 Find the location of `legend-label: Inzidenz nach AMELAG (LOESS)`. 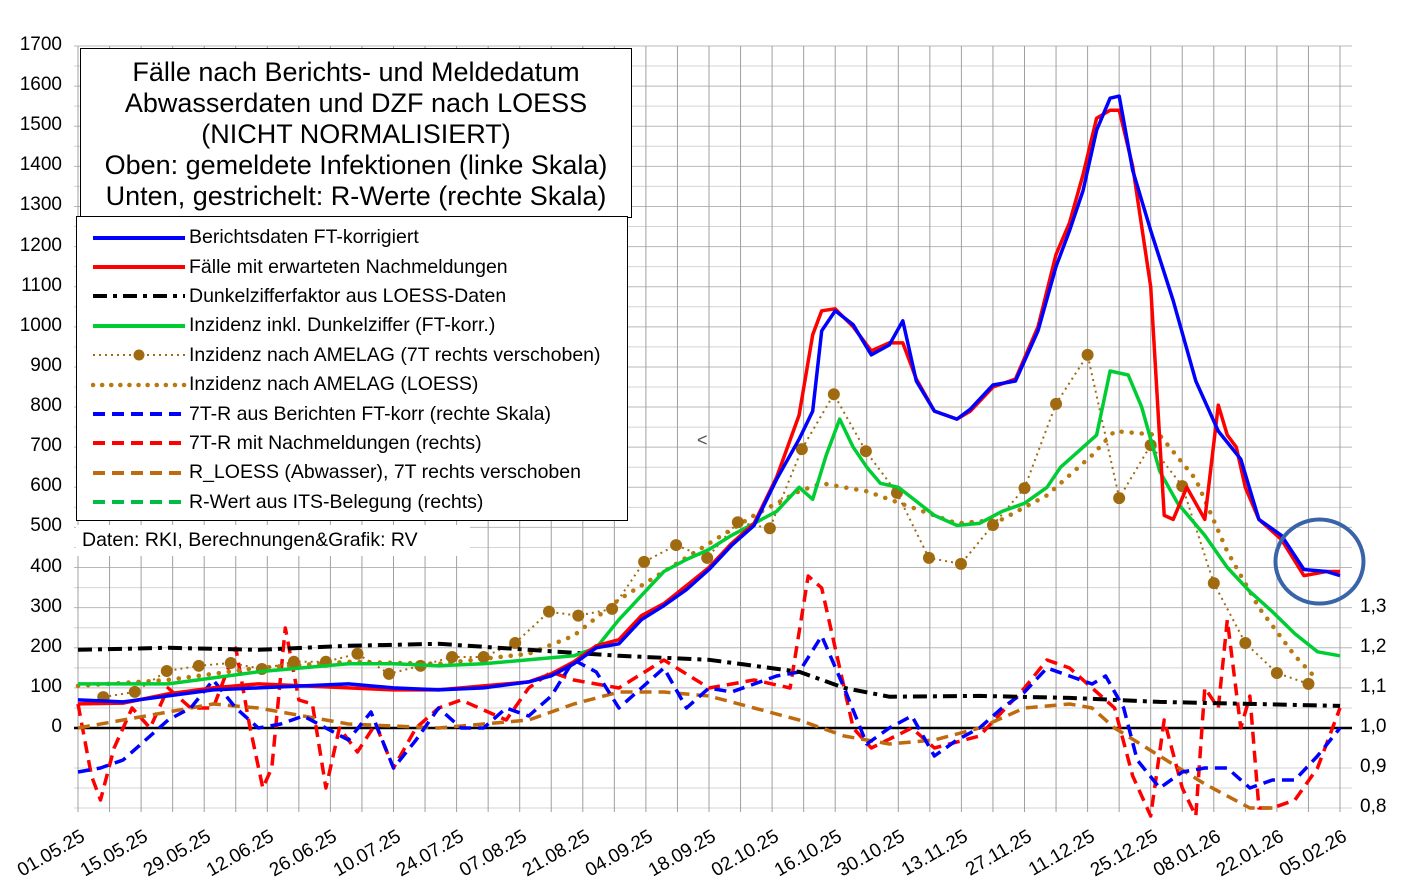

legend-label: Inzidenz nach AMELAG (LOESS) is located at coordinates (334, 384).